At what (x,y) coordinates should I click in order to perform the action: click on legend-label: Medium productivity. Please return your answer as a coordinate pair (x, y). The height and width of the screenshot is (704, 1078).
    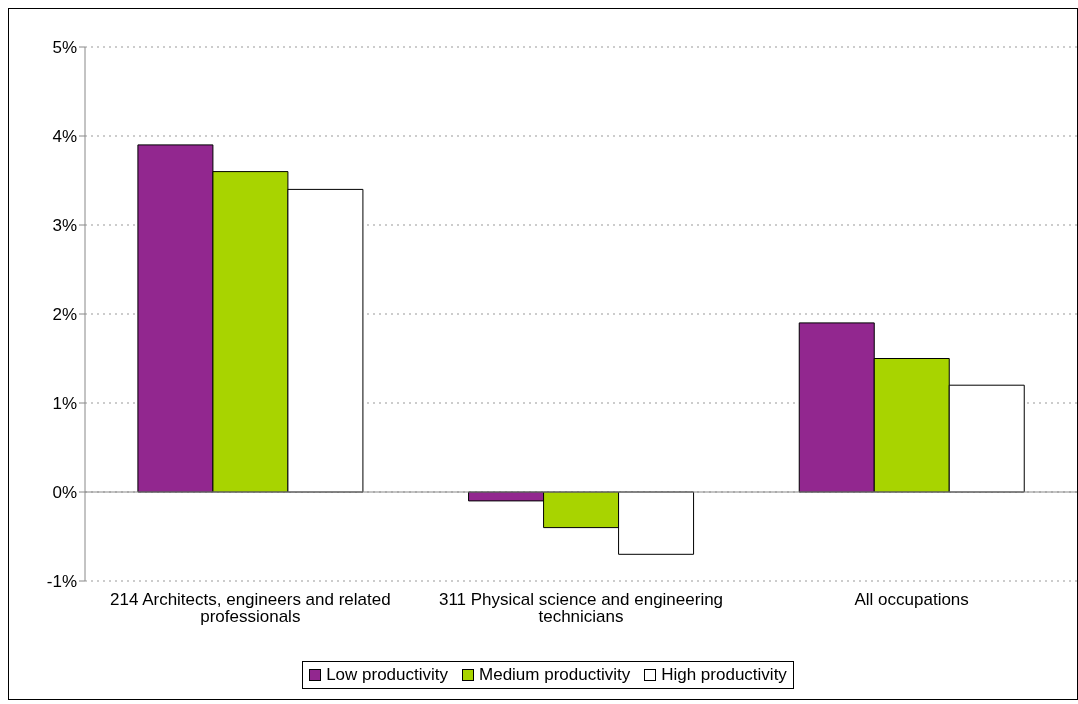
    Looking at the image, I should click on (555, 675).